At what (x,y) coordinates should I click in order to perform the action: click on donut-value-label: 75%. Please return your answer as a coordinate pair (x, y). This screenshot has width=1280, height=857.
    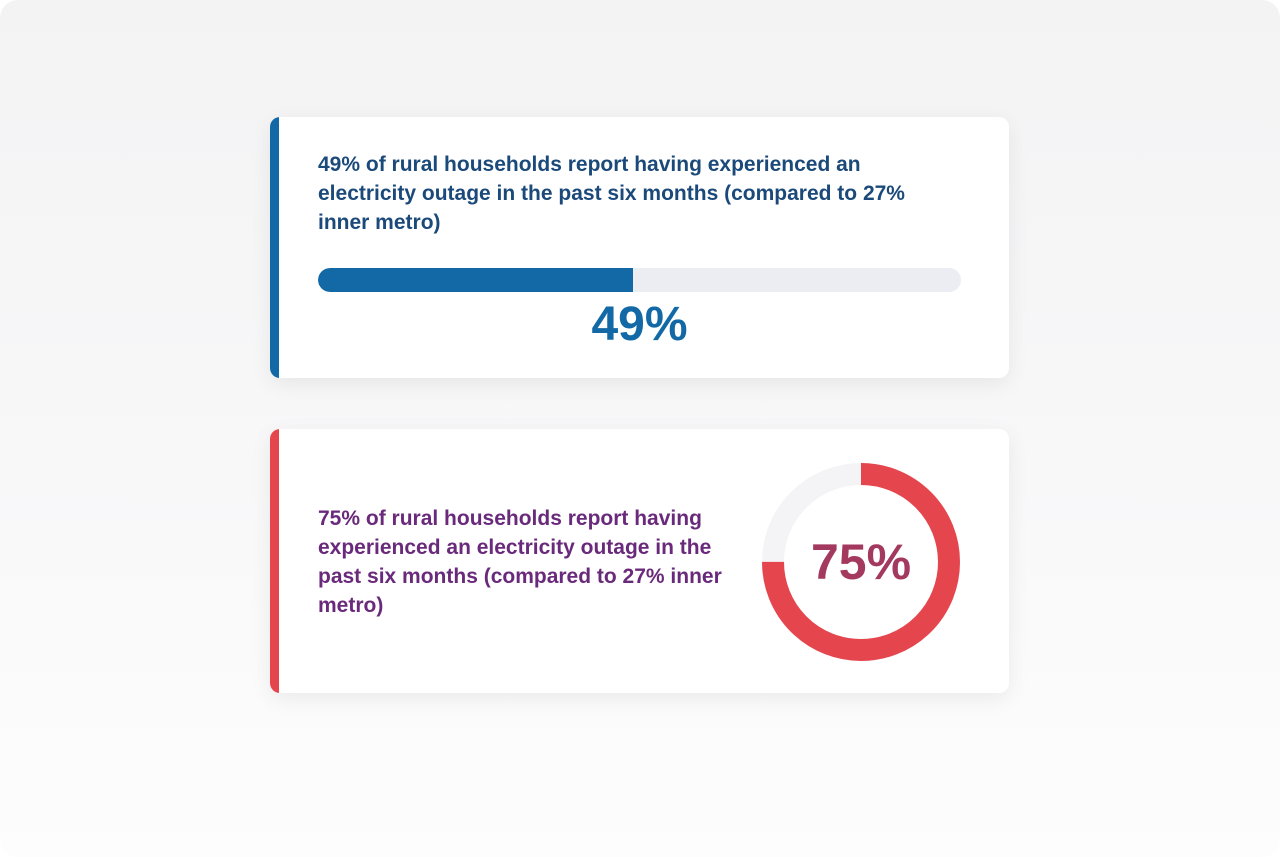
    Looking at the image, I should click on (861, 562).